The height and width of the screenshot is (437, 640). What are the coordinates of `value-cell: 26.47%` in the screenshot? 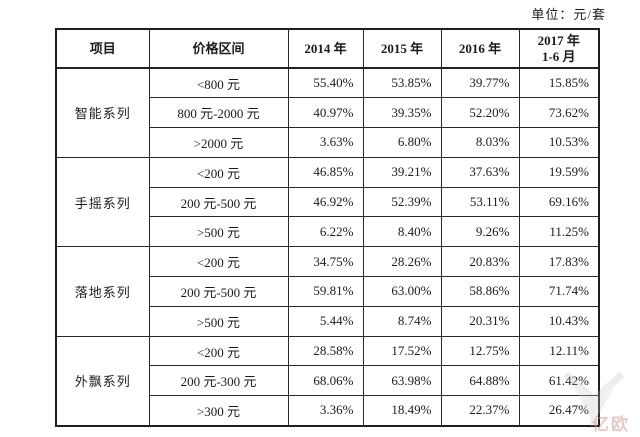 It's located at (559, 411).